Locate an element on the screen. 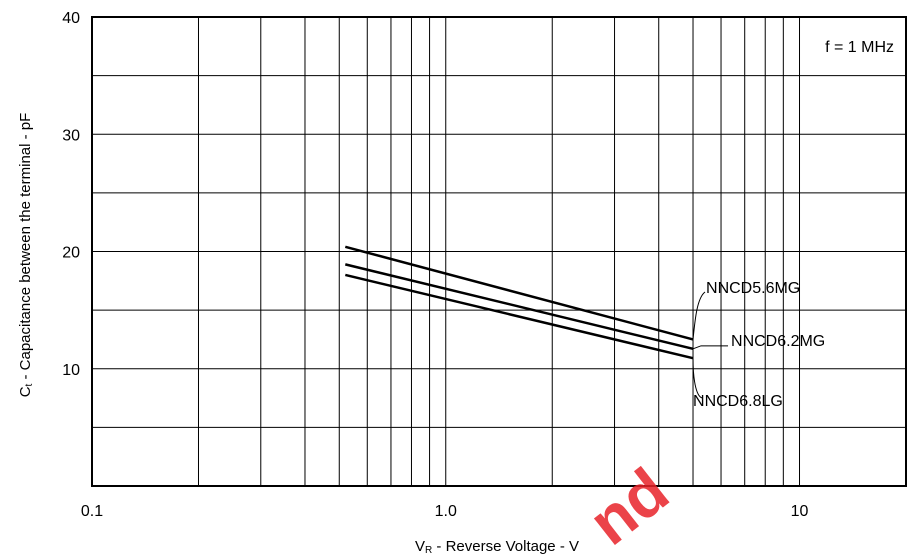 This screenshot has width=914, height=559. frequency-annotation: f = 1 MHz is located at coordinates (859, 47).